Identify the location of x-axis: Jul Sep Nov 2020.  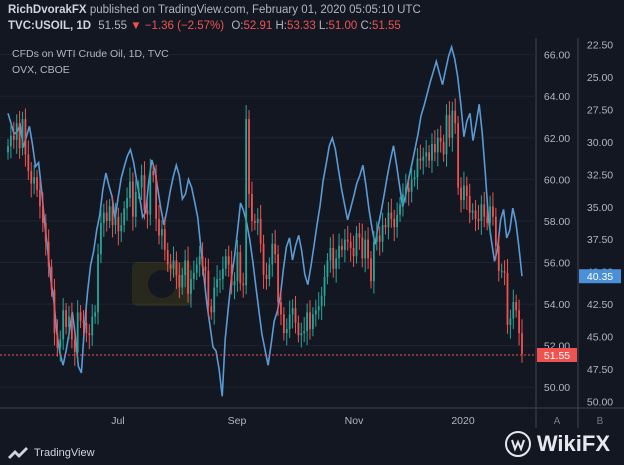
(293, 421).